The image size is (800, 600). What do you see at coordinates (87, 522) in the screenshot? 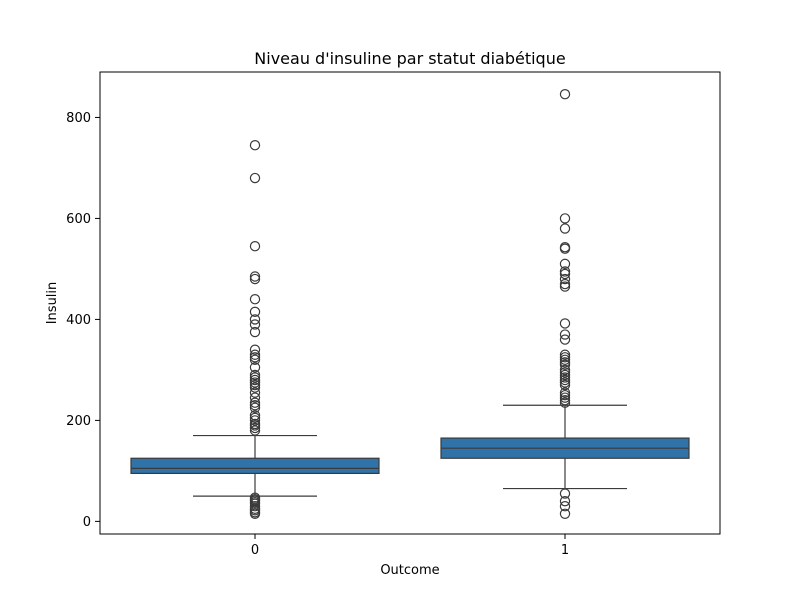
I see `y-tick-label: 0` at bounding box center [87, 522].